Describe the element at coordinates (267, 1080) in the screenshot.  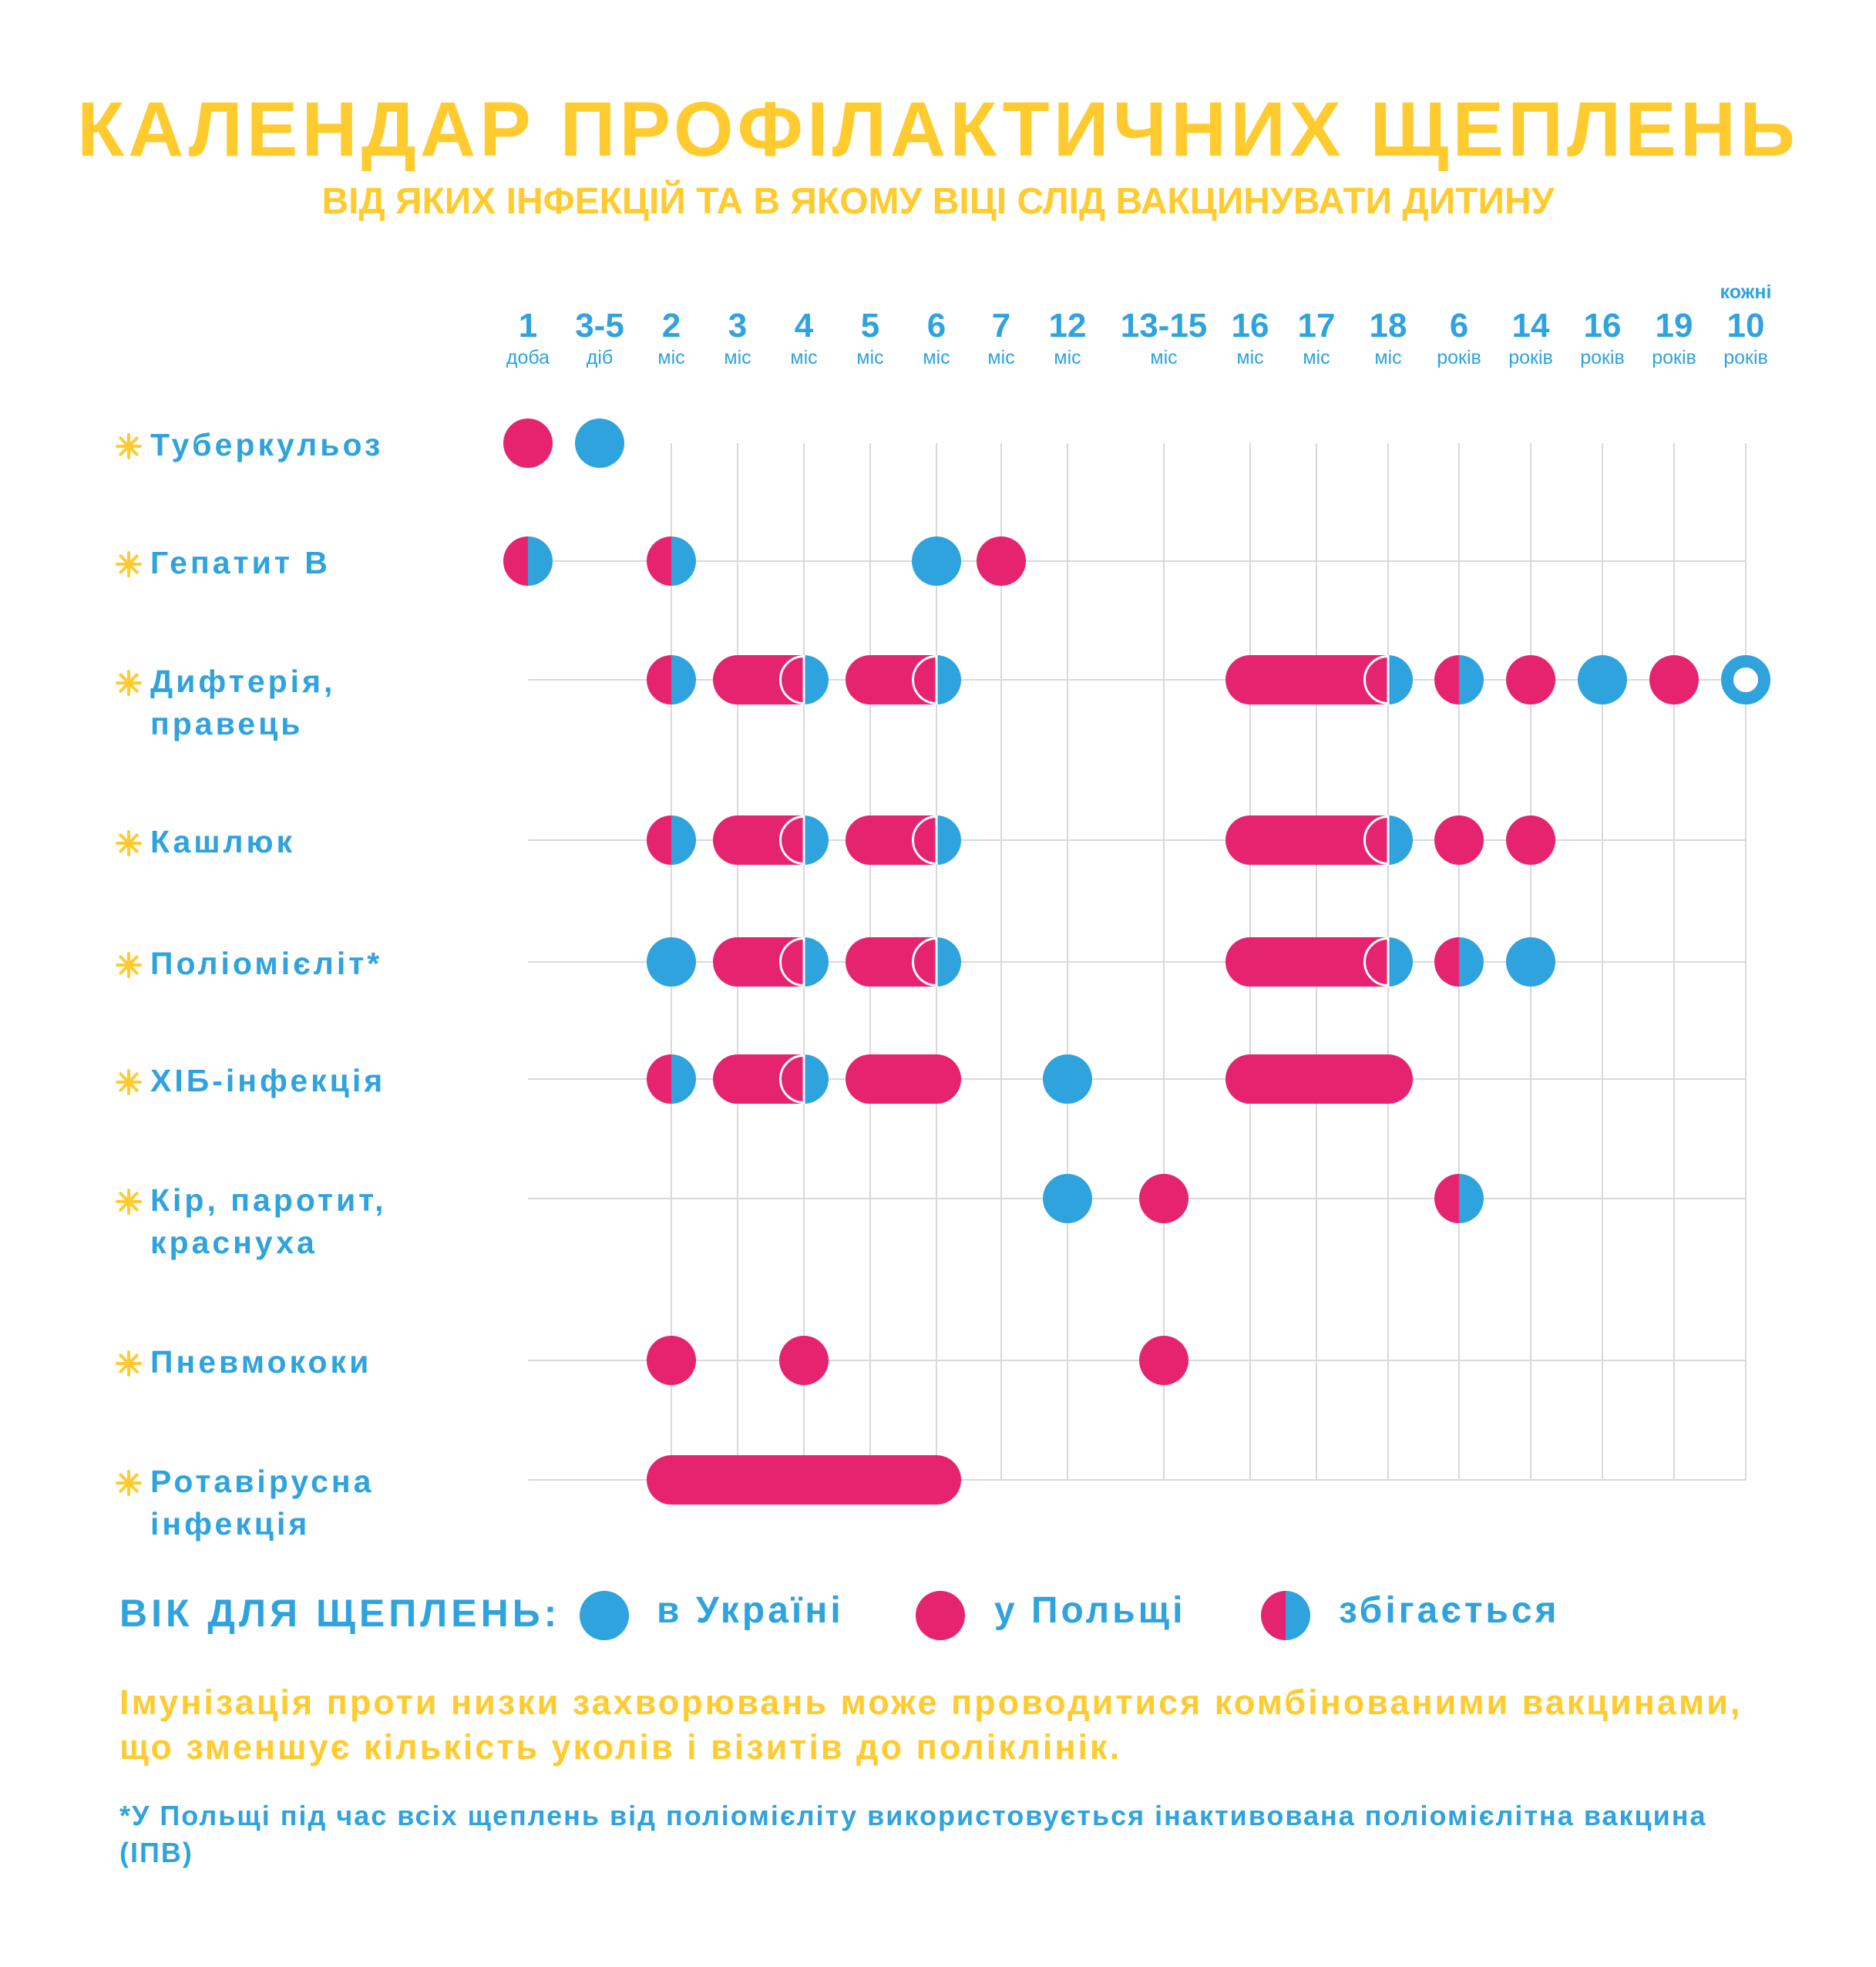
I see `row-label: ХІБ-інфекція` at that location.